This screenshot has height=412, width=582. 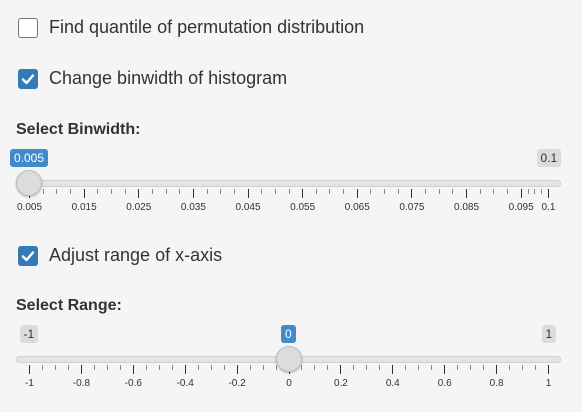 What do you see at coordinates (357, 207) in the screenshot?
I see `binwidth-tick-label: 0.065` at bounding box center [357, 207].